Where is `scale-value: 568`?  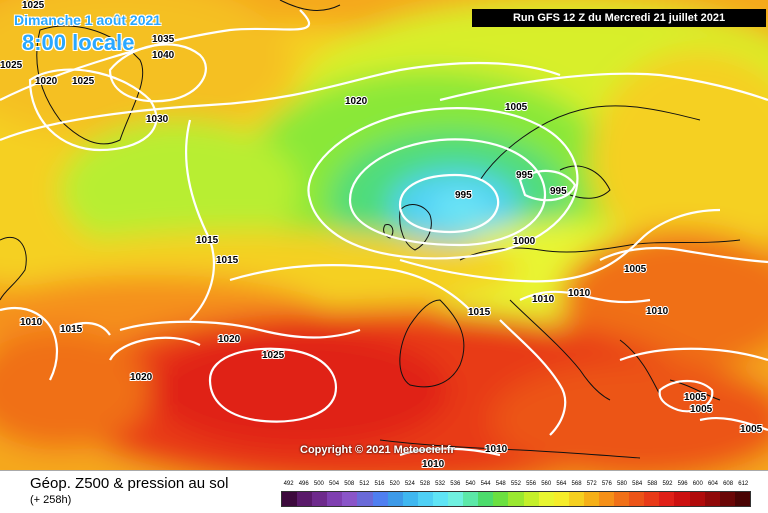
scale-value: 568 is located at coordinates (576, 484).